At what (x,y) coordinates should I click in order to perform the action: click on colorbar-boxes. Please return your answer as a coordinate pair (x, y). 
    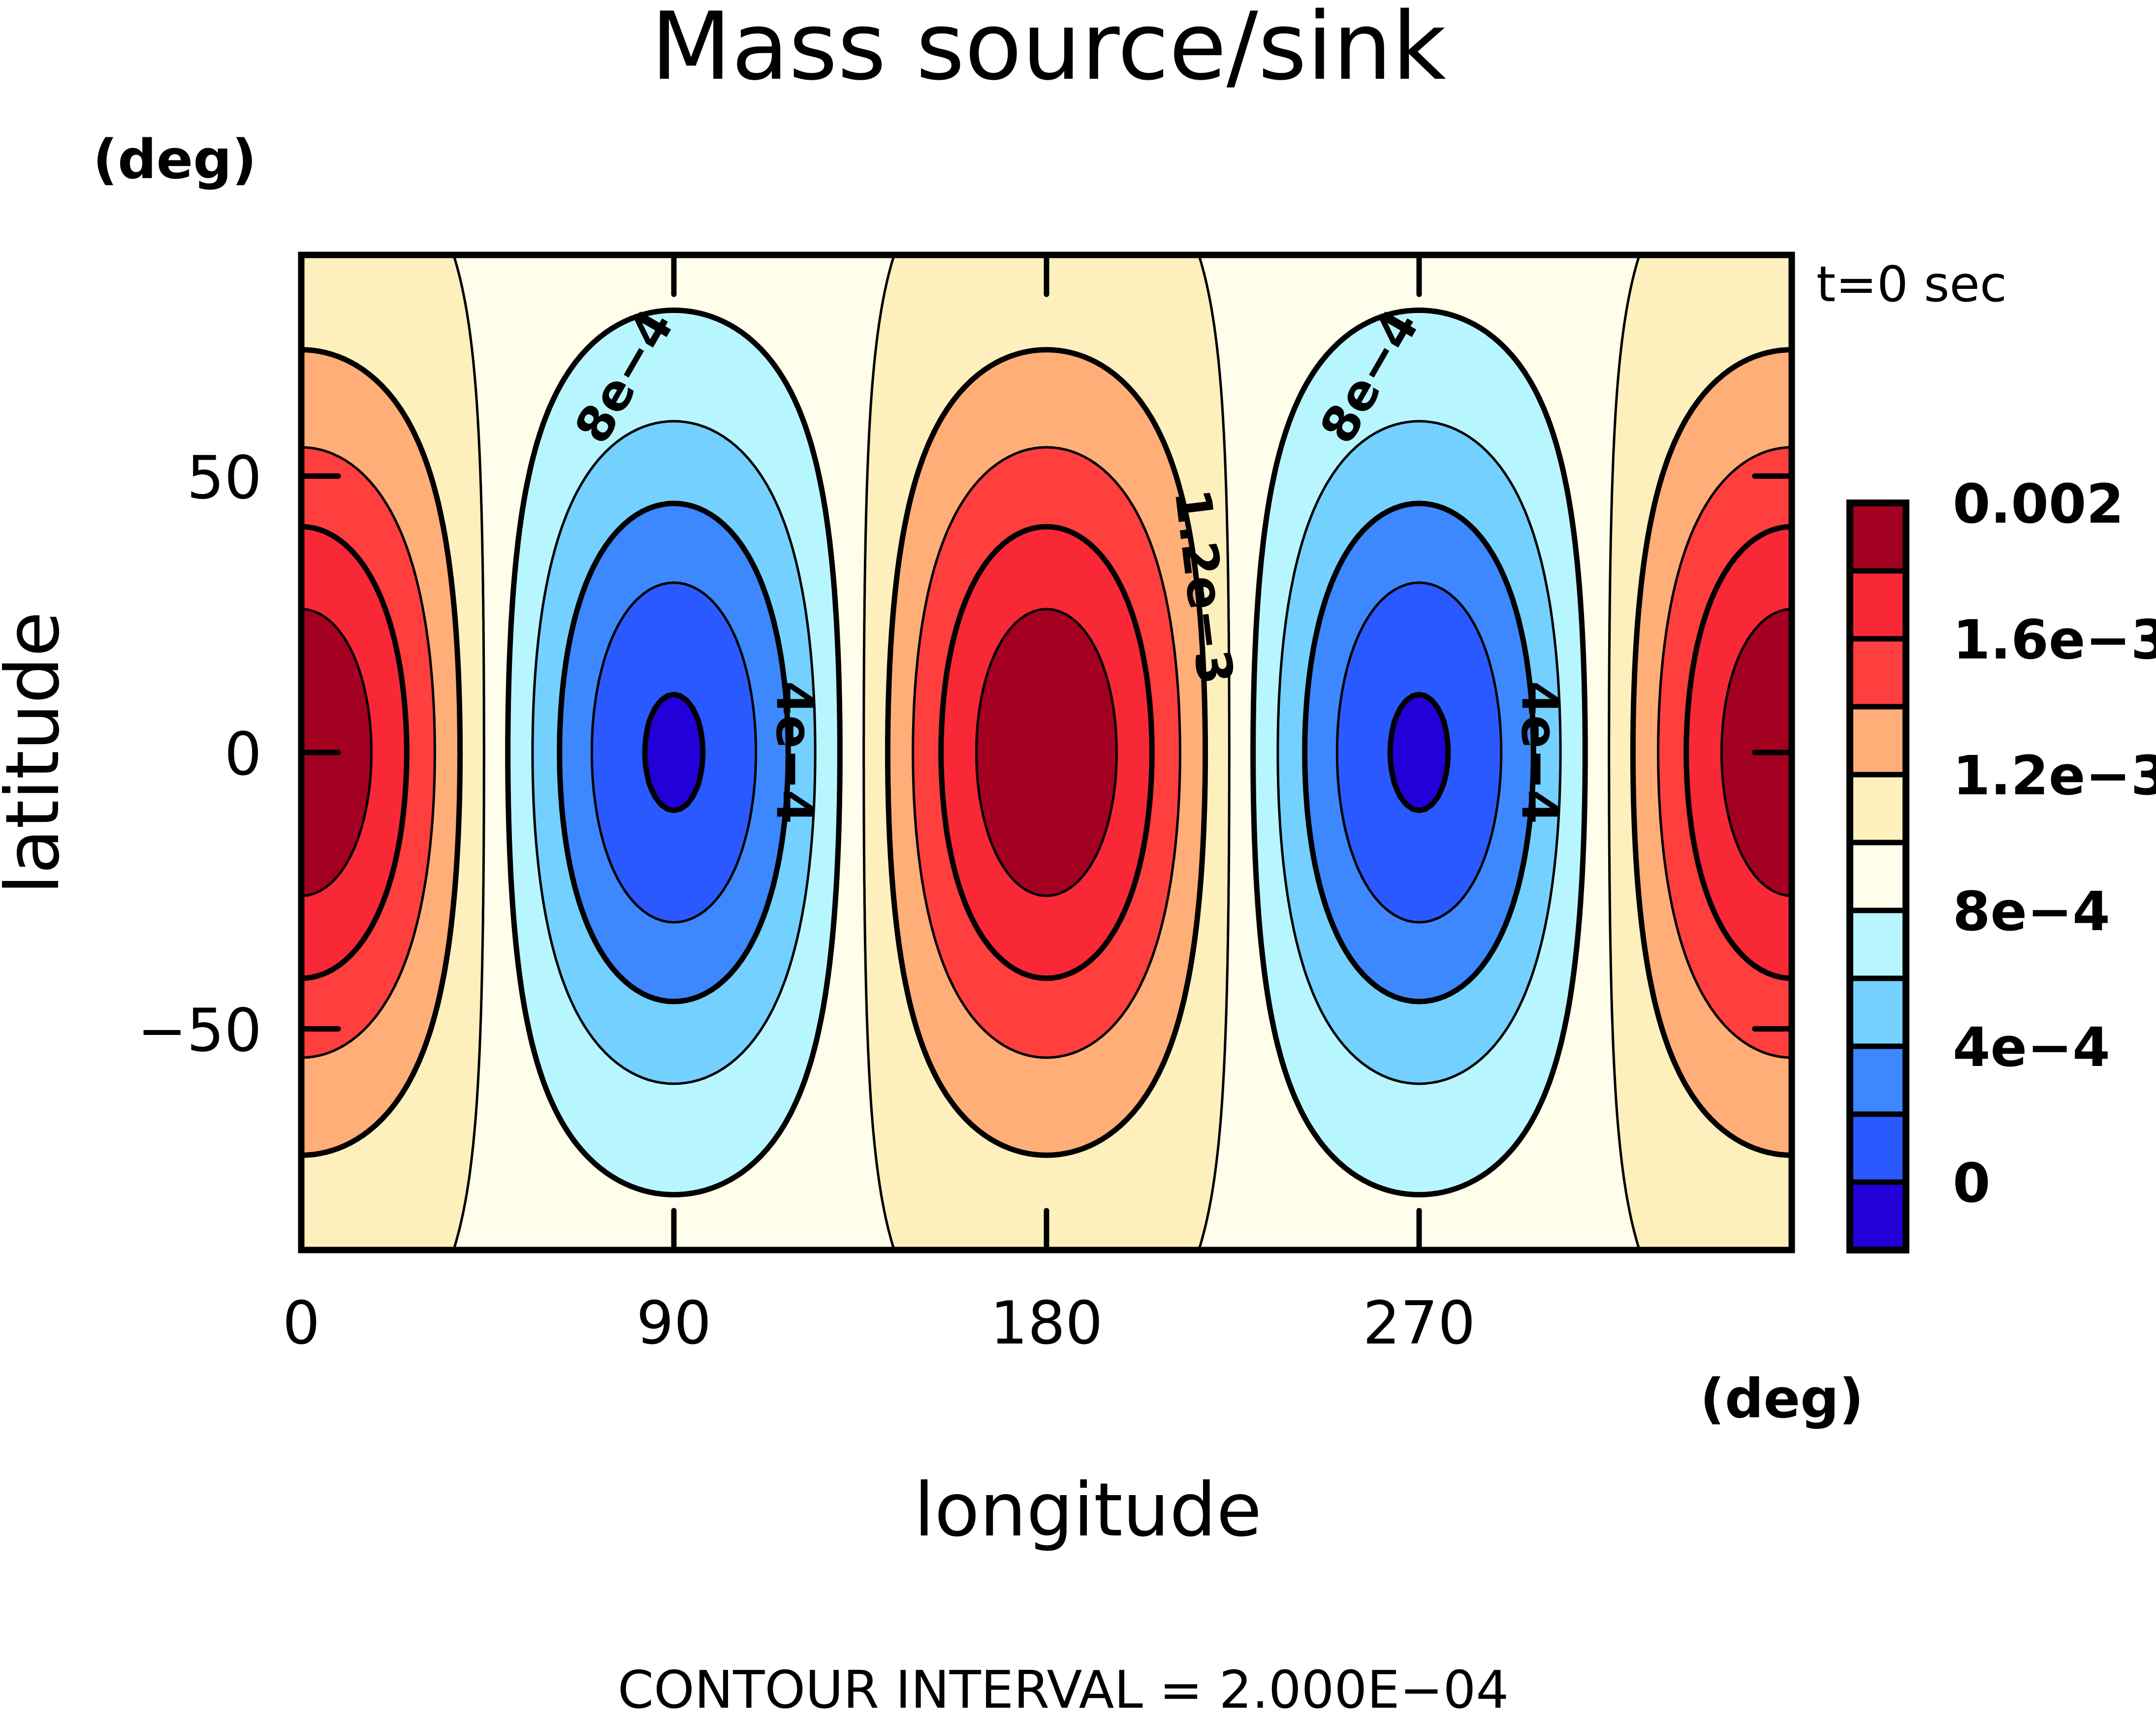
    Looking at the image, I should click on (1878, 876).